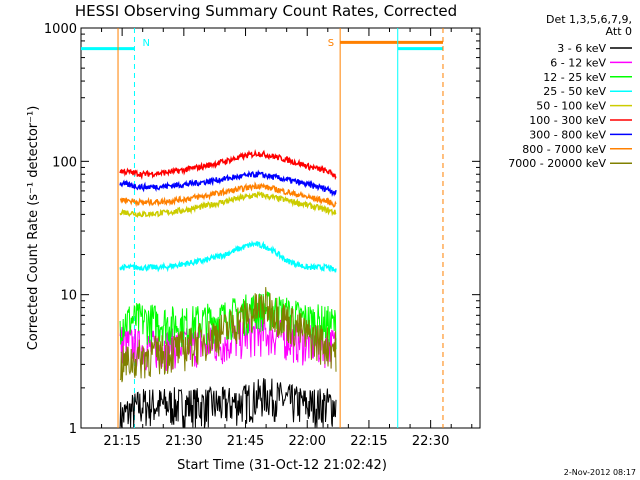 The height and width of the screenshot is (480, 640). I want to click on legend-label: 50 - 100 keV, so click(571, 106).